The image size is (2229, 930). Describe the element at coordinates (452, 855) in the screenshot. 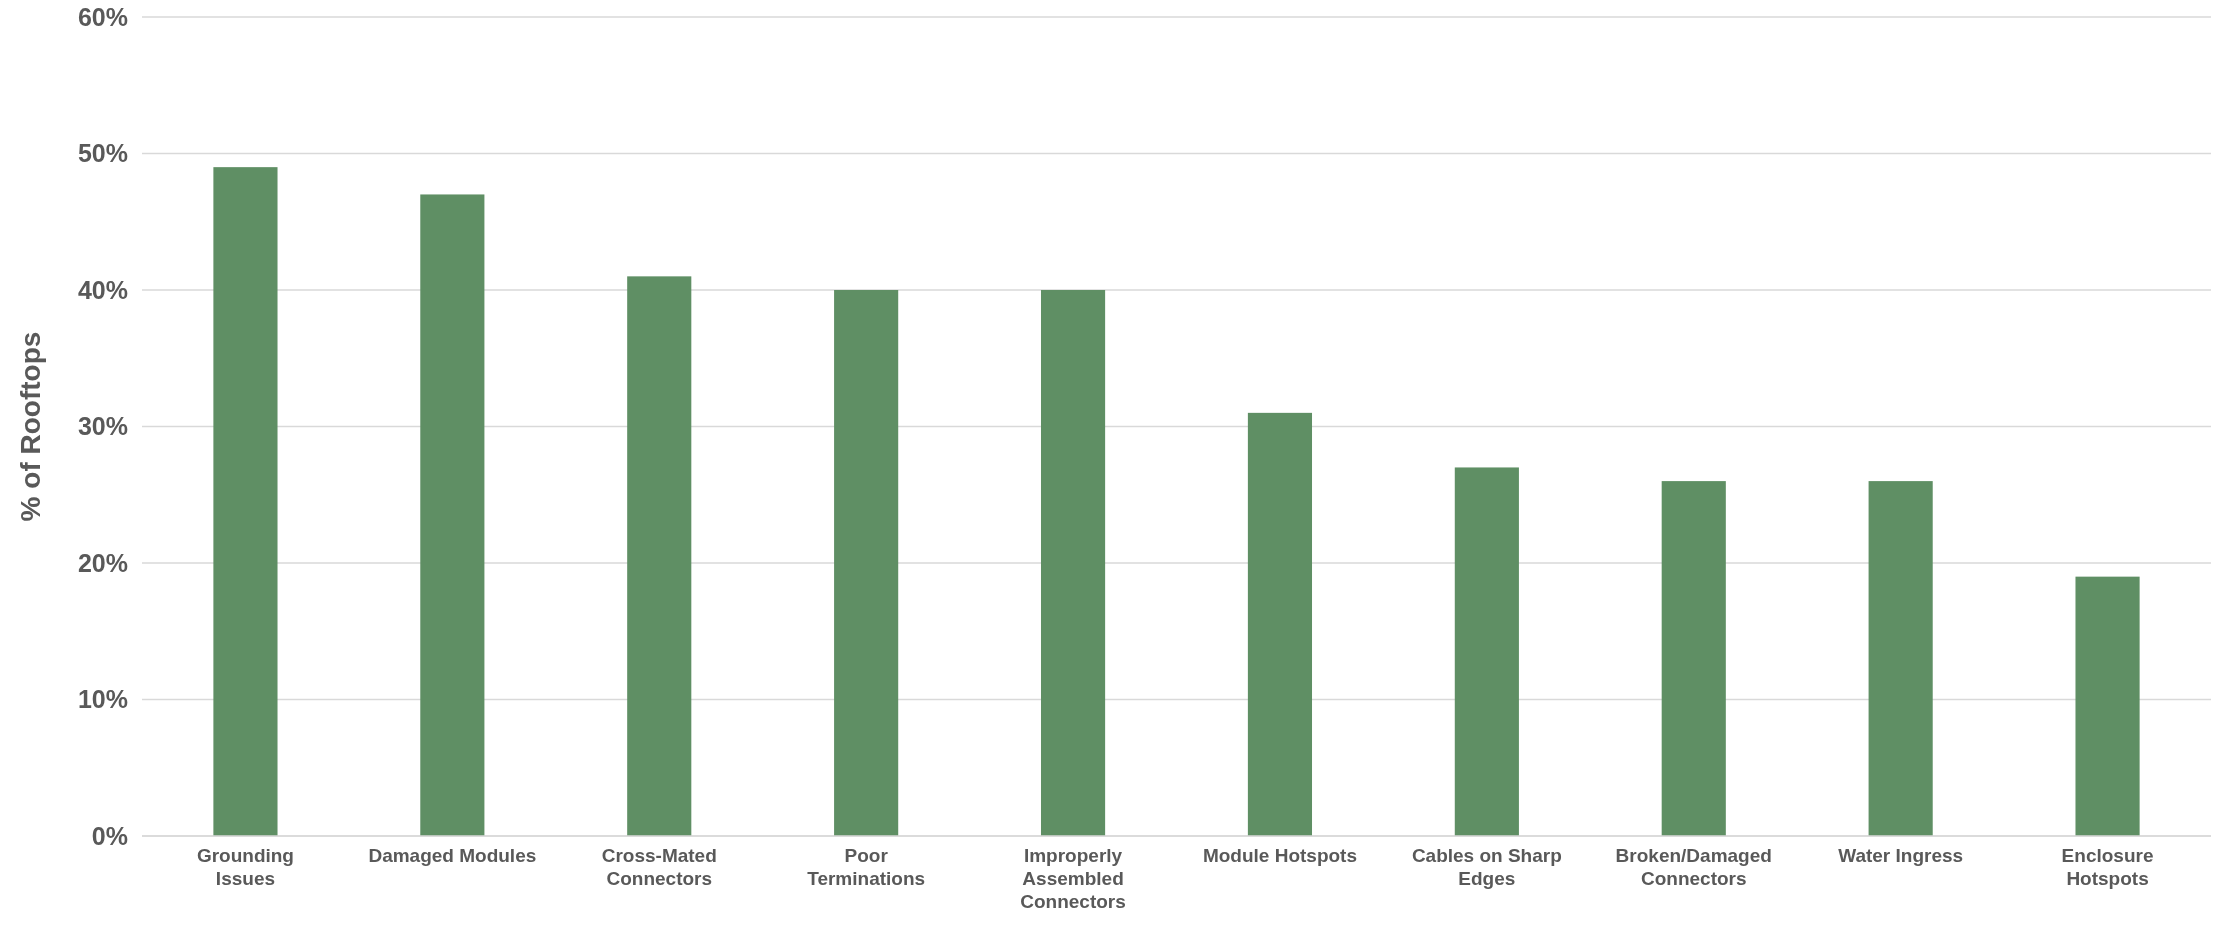

I see `x-tick-label: Damaged Modules` at that location.